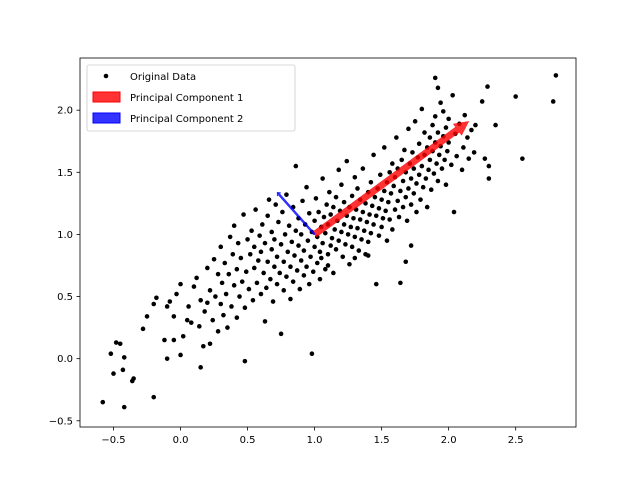  What do you see at coordinates (516, 440) in the screenshot?
I see `x-tick-label: 2.5` at bounding box center [516, 440].